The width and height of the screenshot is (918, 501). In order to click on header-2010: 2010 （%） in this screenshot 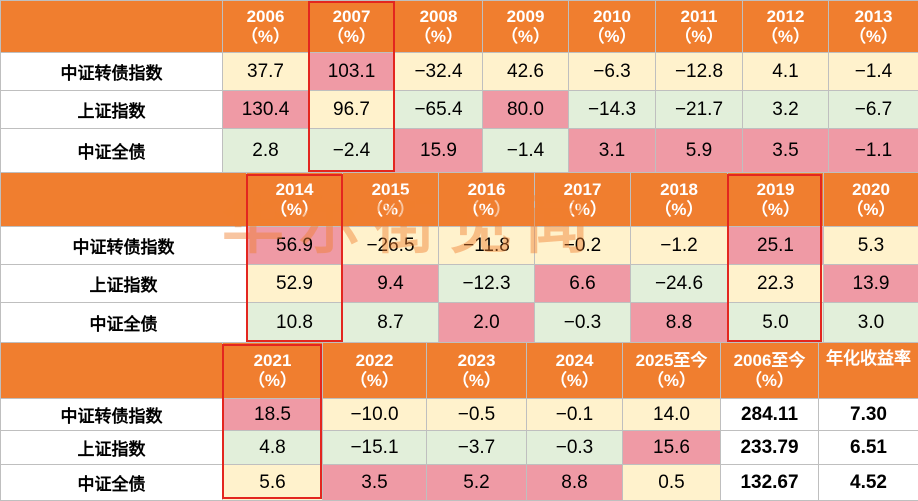, I will do `click(612, 26)`.